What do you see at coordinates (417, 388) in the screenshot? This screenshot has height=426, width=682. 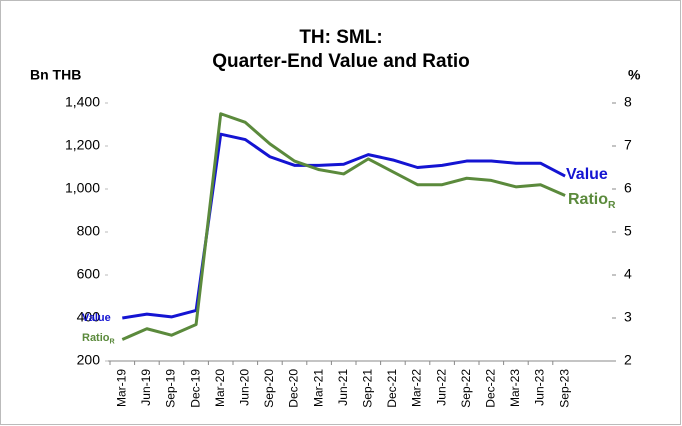 I see `x-tick-label: Mar-22` at bounding box center [417, 388].